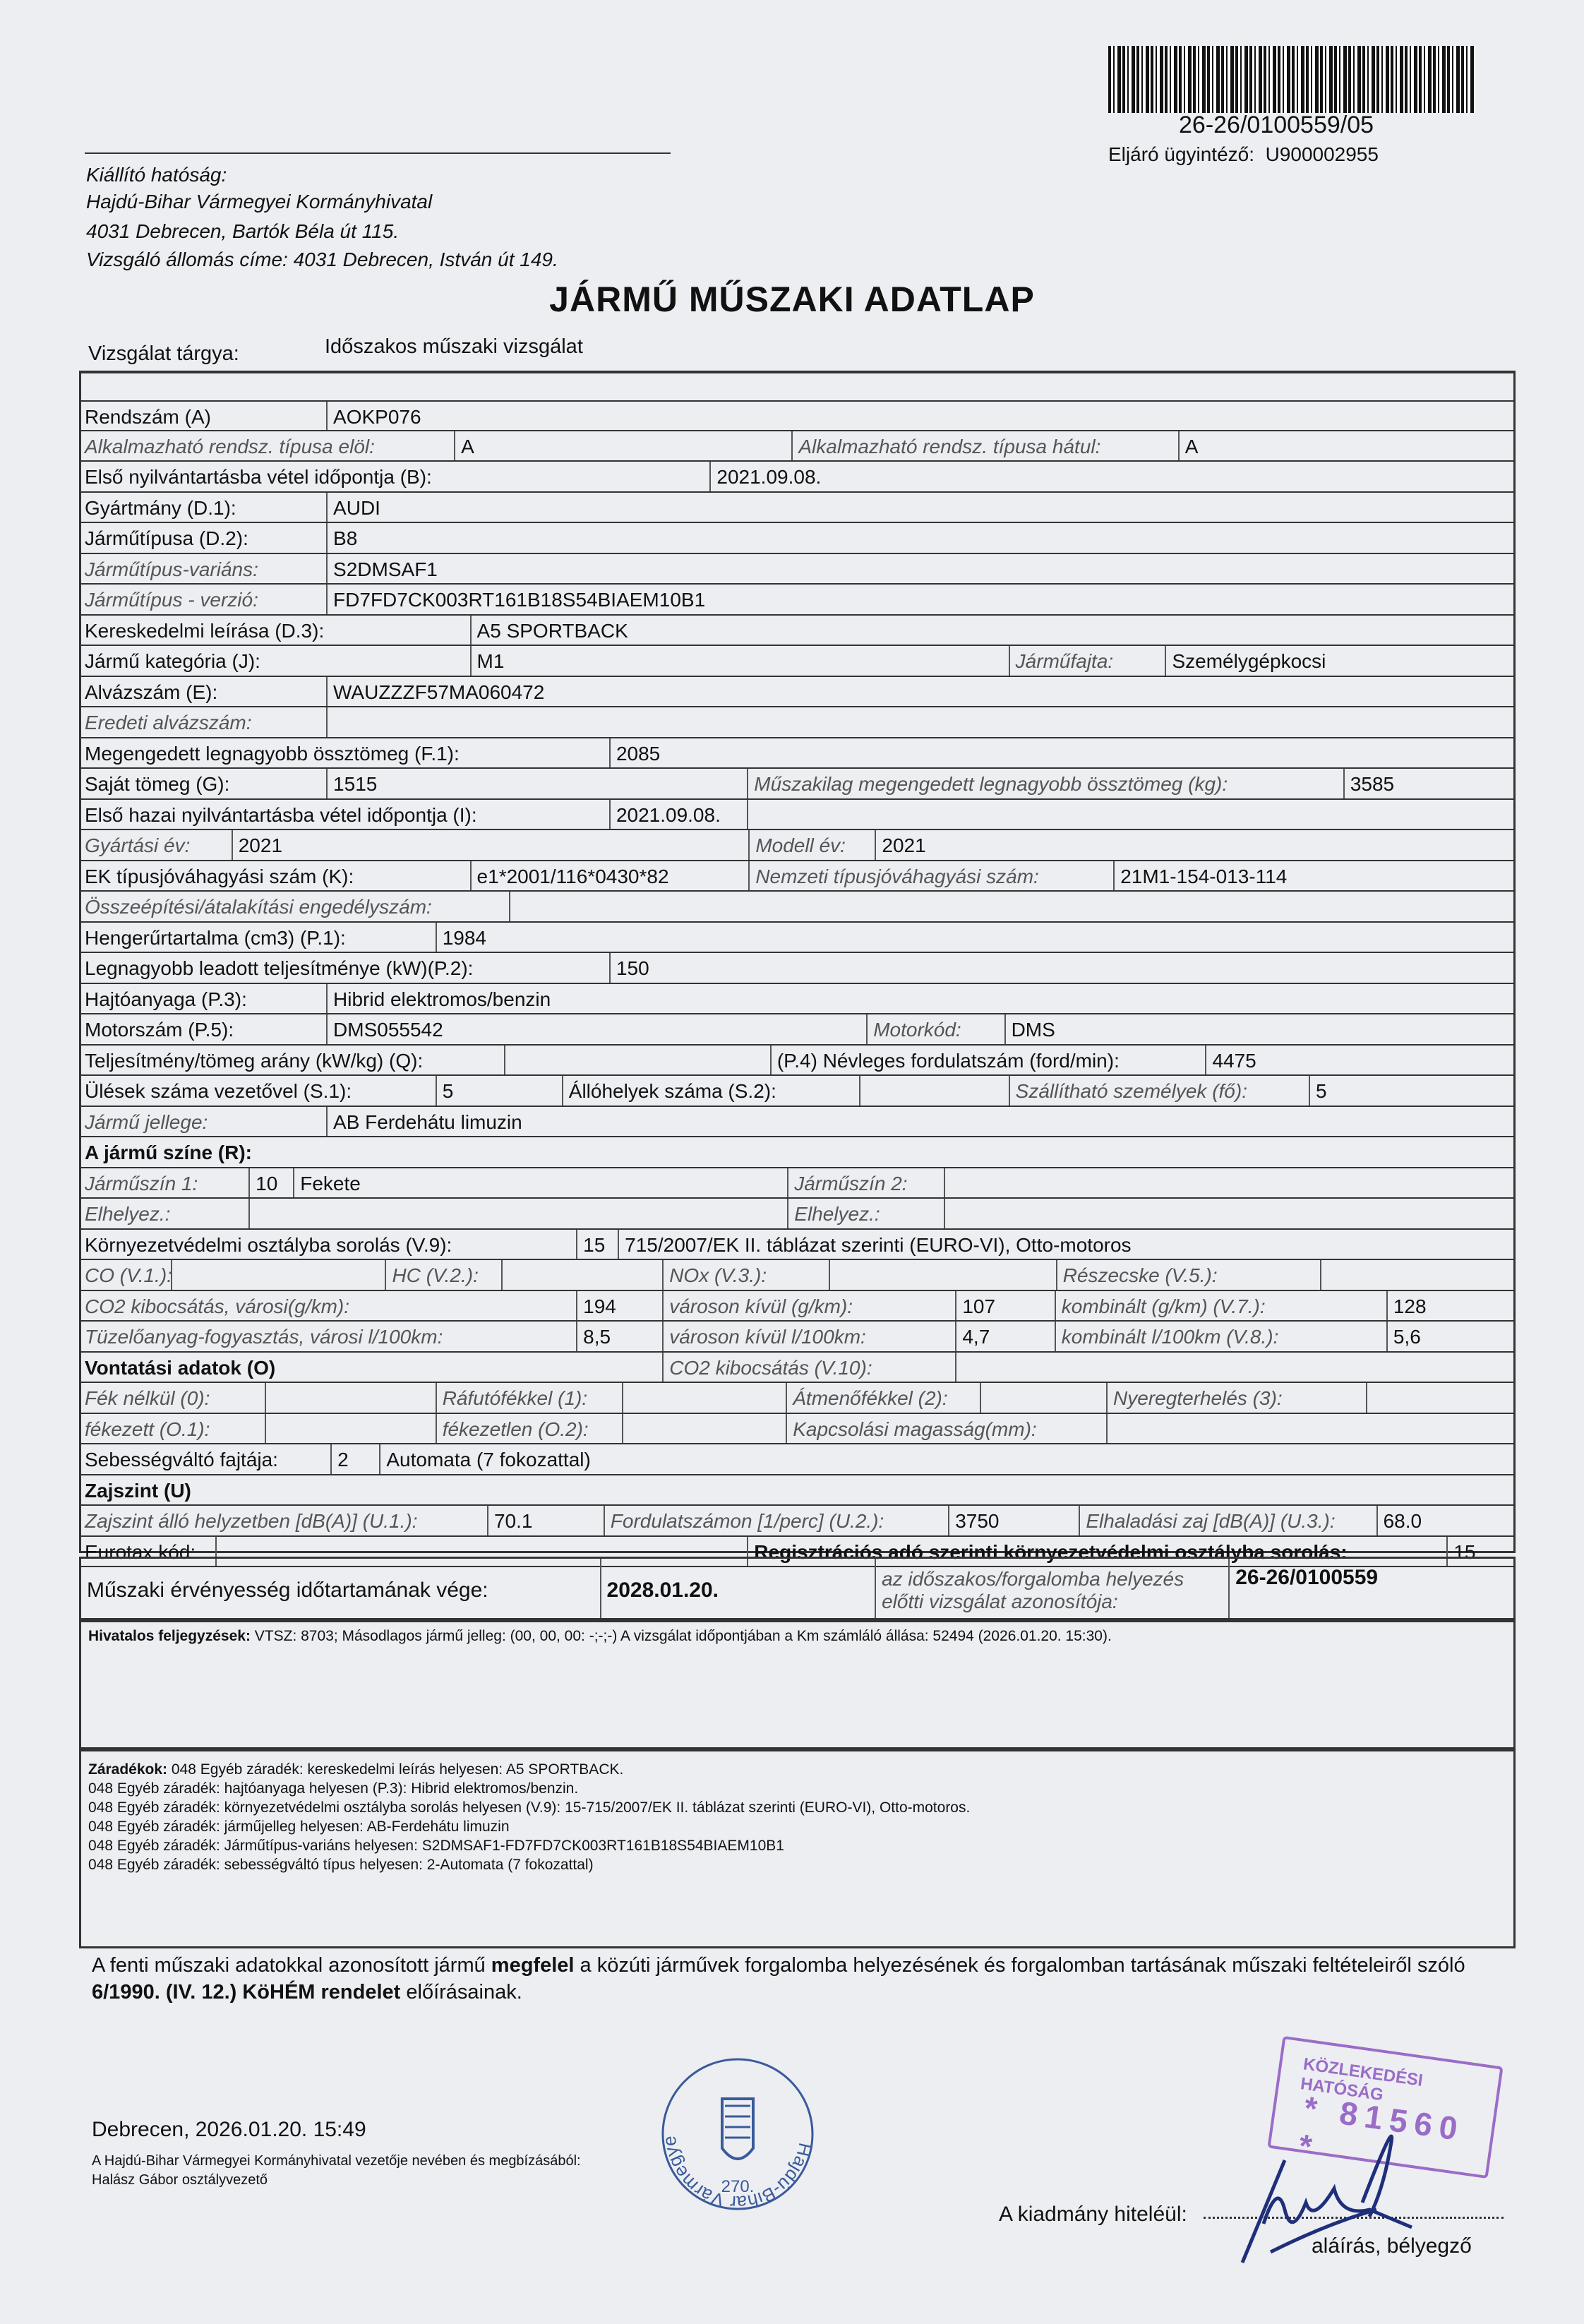  What do you see at coordinates (464, 937) in the screenshot?
I see `field-value: 1984` at bounding box center [464, 937].